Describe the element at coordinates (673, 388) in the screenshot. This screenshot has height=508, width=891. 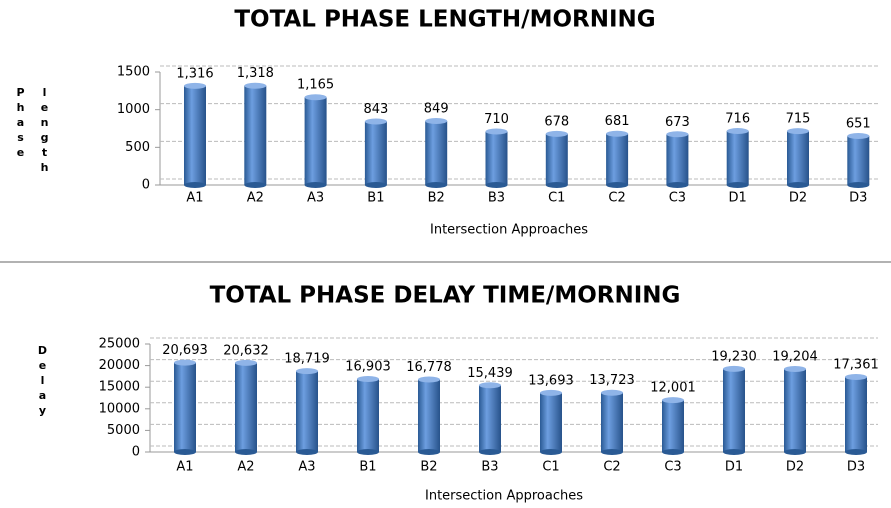
I see `value-label: 12,001` at that location.